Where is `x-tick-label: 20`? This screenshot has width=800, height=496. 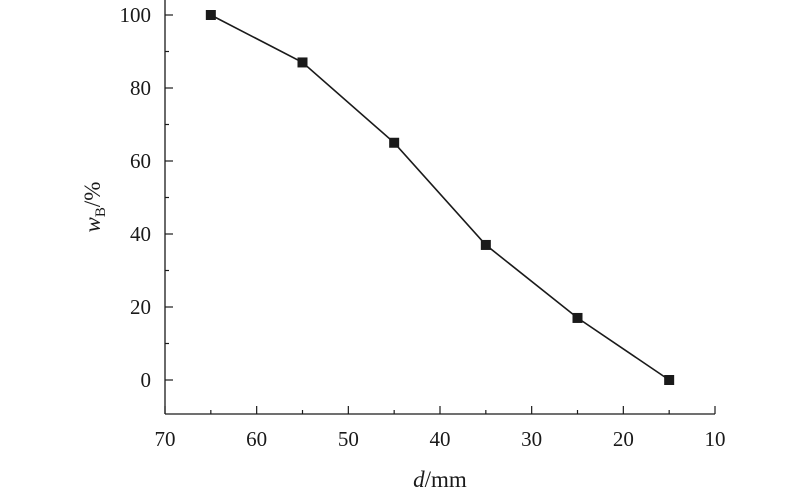
x-tick-label: 20 is located at coordinates (623, 439).